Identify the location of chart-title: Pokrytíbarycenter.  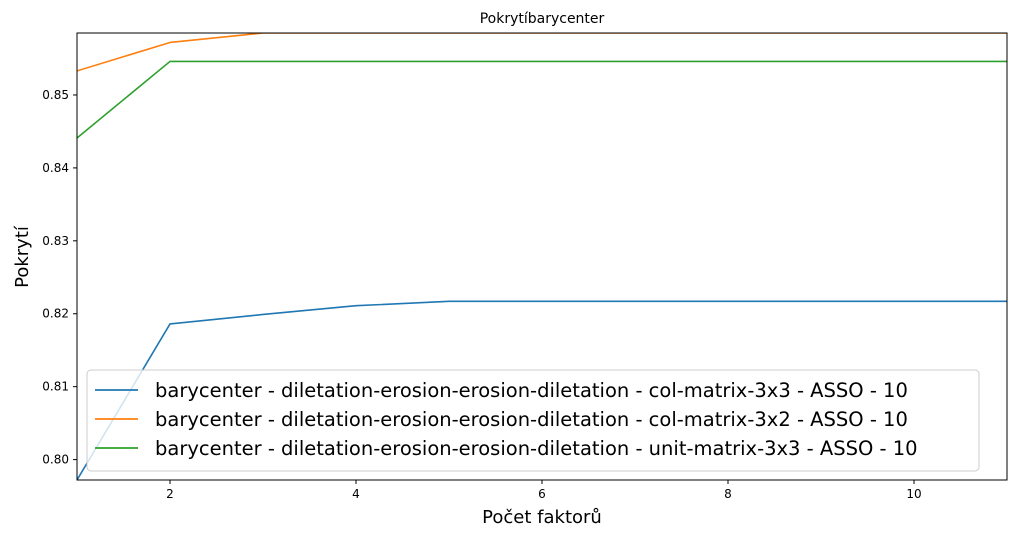
(542, 19).